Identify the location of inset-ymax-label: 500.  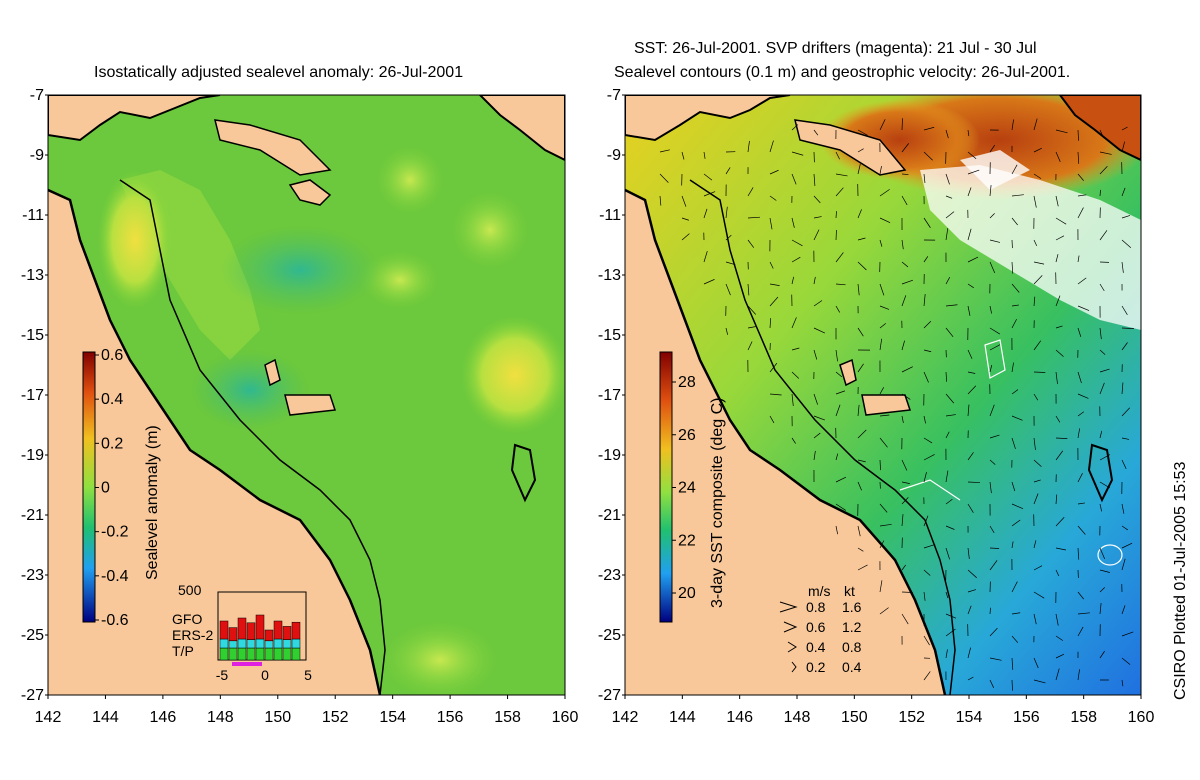
(190, 590).